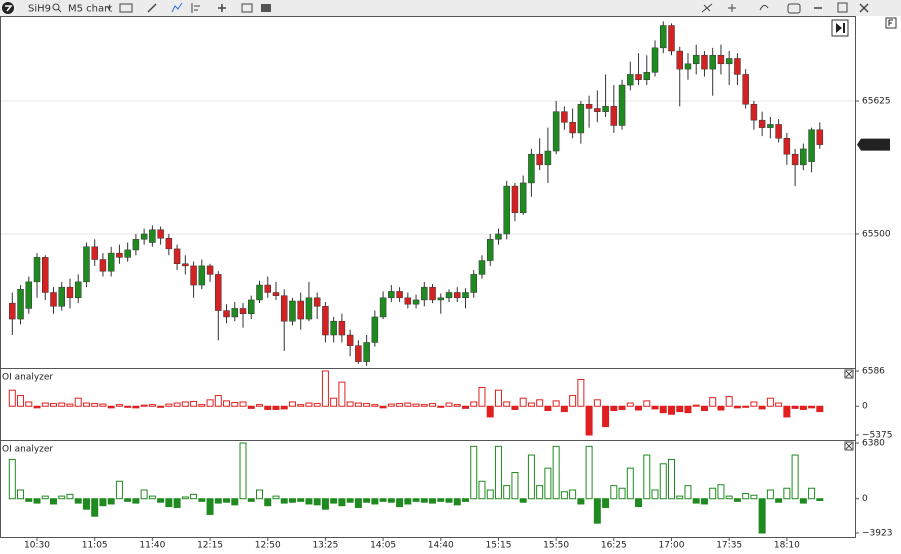  What do you see at coordinates (450, 8) in the screenshot?
I see `toolbar-bg` at bounding box center [450, 8].